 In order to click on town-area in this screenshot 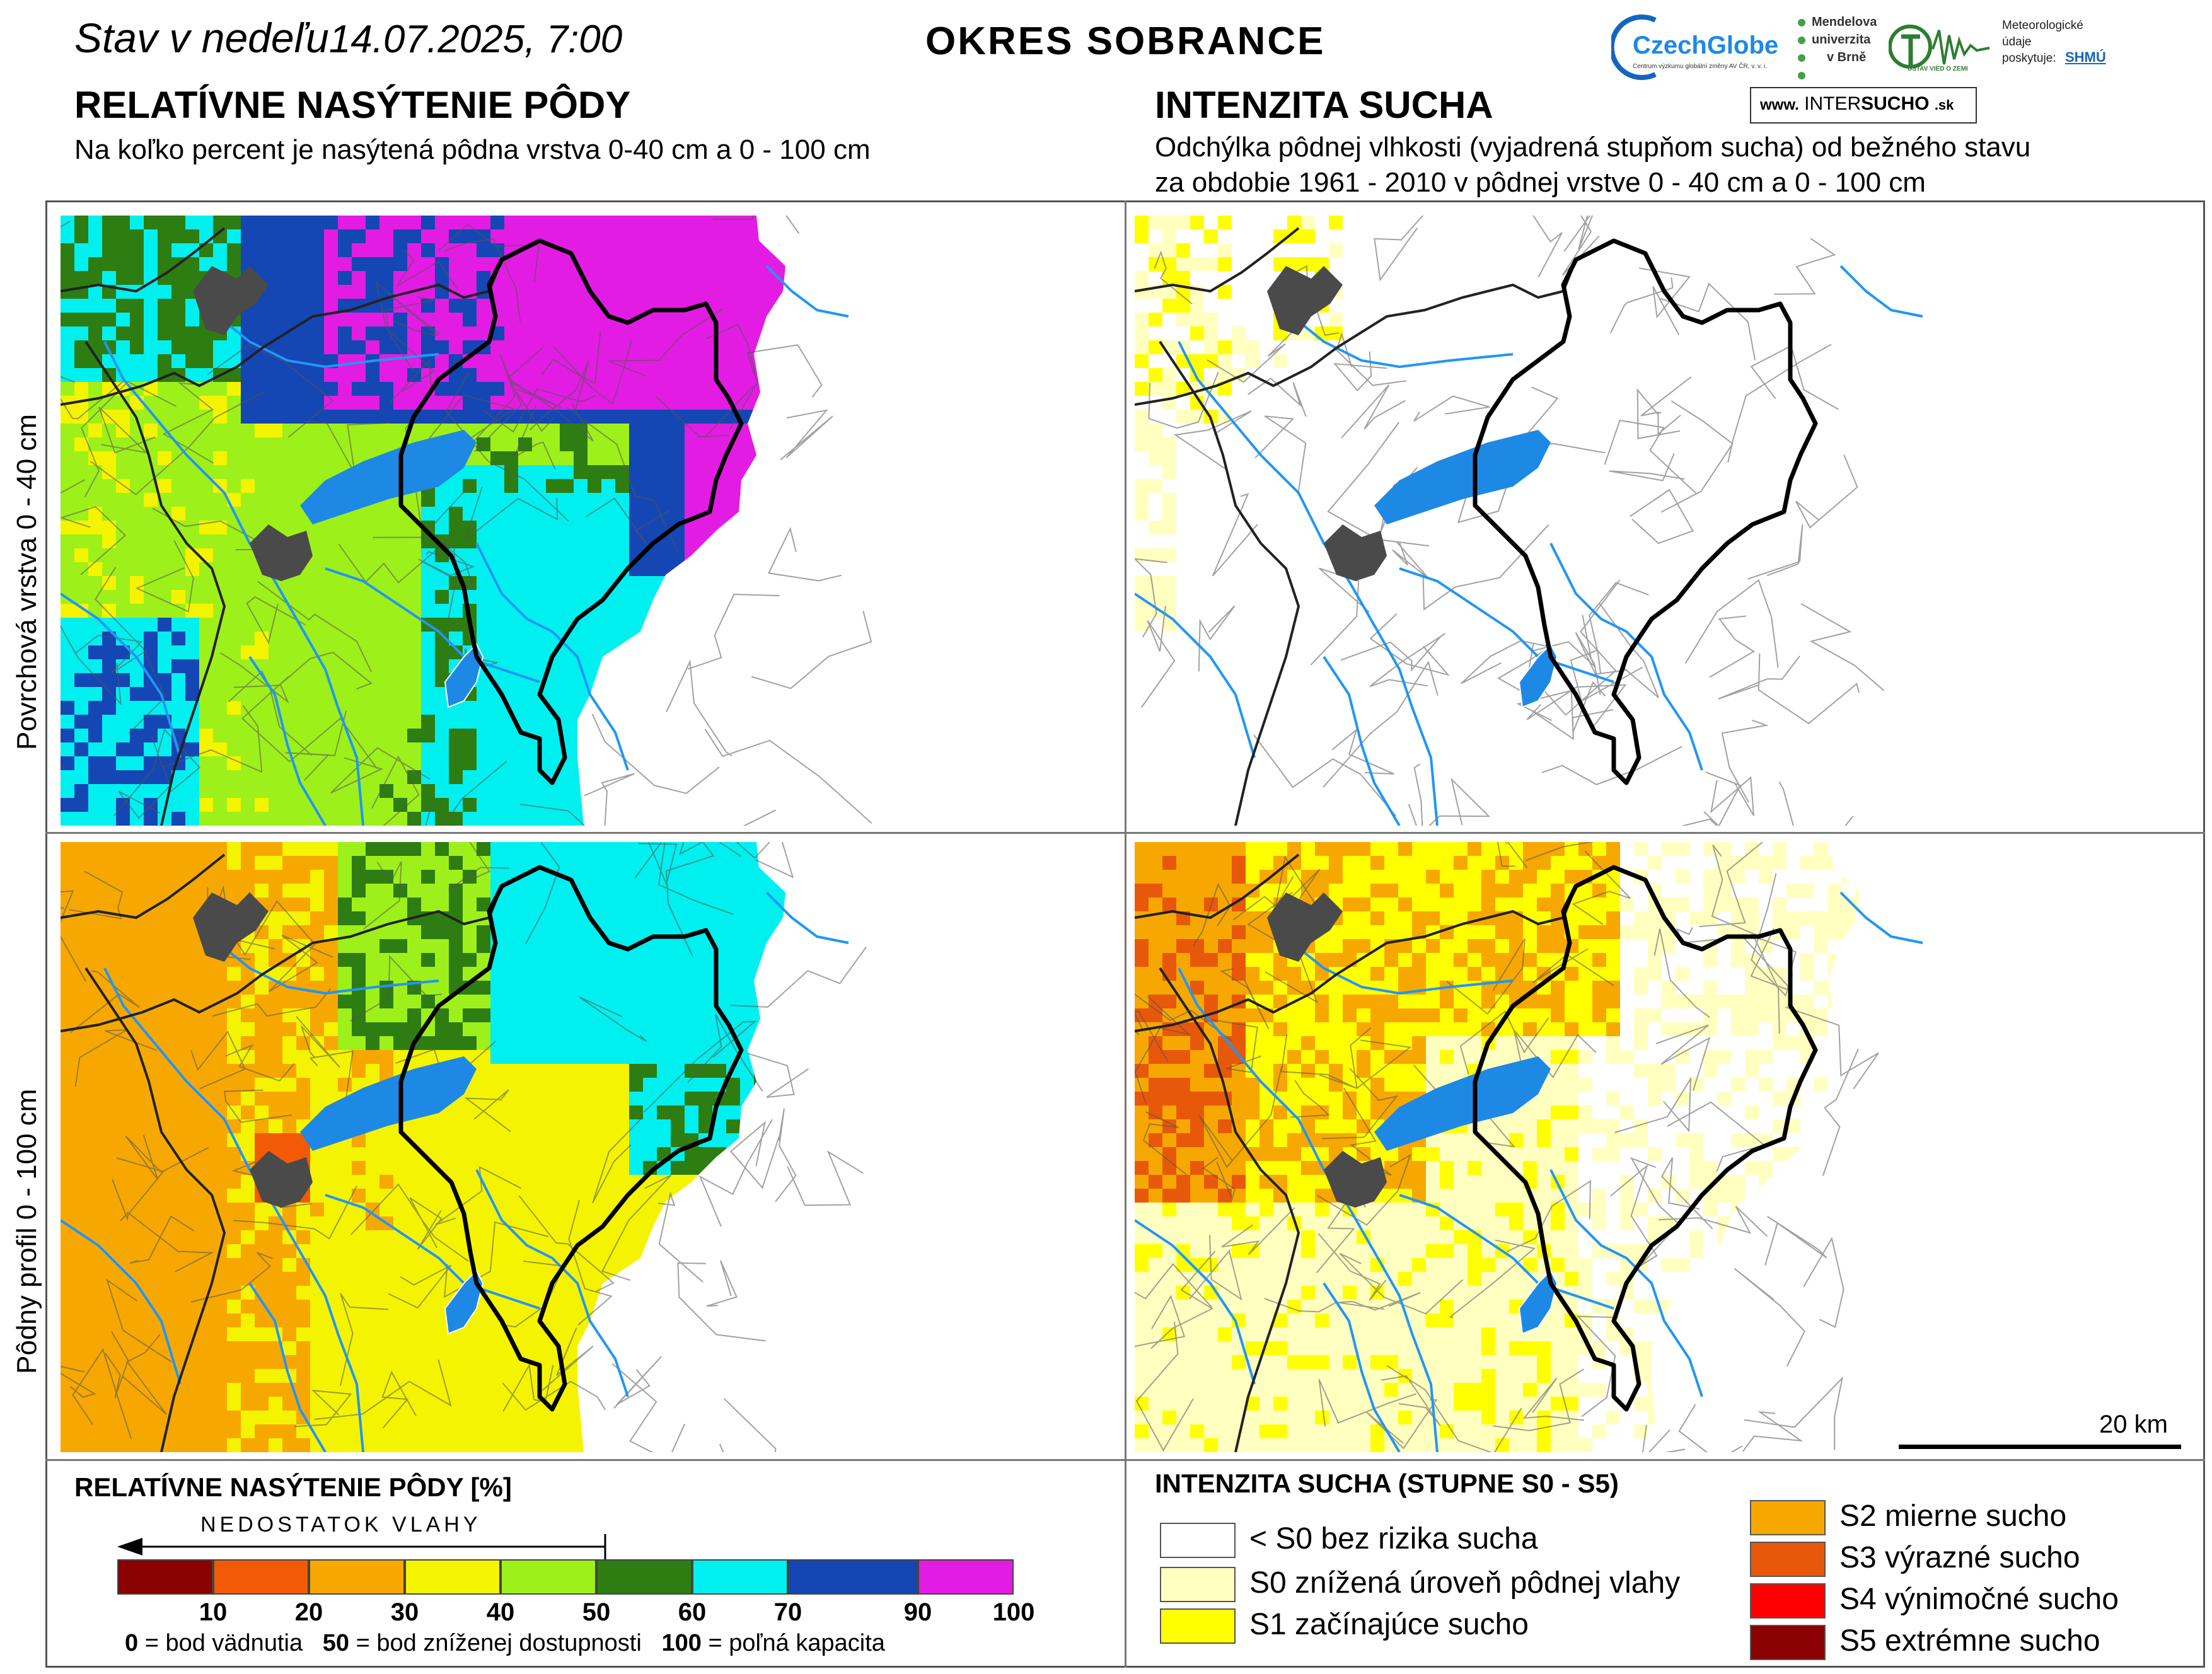, I will do `click(1305, 300)`.